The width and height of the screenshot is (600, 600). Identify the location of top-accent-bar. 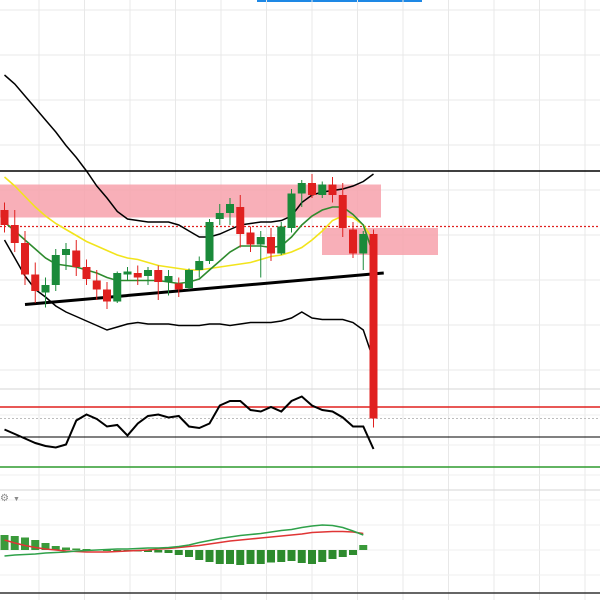
(339, 1).